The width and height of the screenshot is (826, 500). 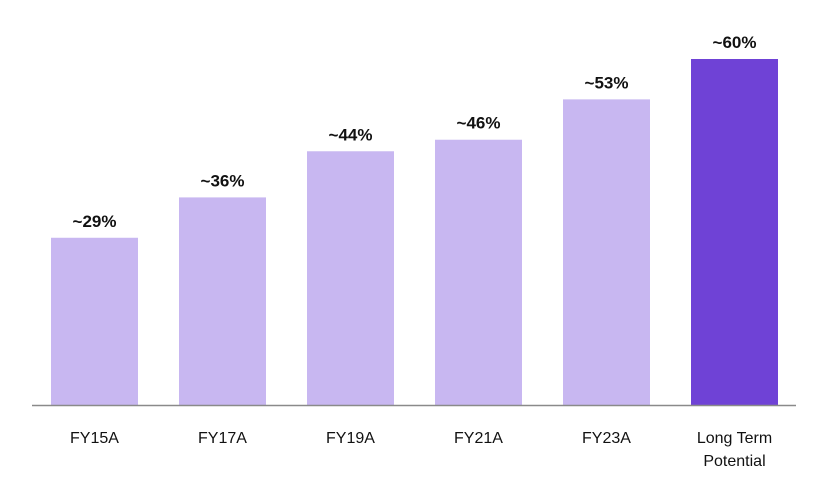 I want to click on category-label-line: FY19A, so click(x=350, y=438).